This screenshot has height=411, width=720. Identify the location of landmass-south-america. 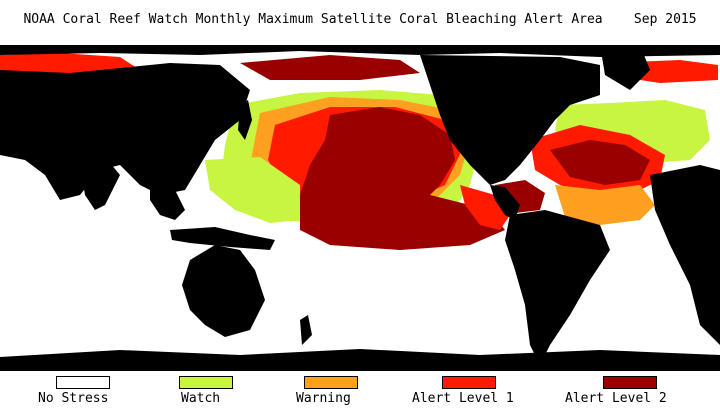
(557, 287).